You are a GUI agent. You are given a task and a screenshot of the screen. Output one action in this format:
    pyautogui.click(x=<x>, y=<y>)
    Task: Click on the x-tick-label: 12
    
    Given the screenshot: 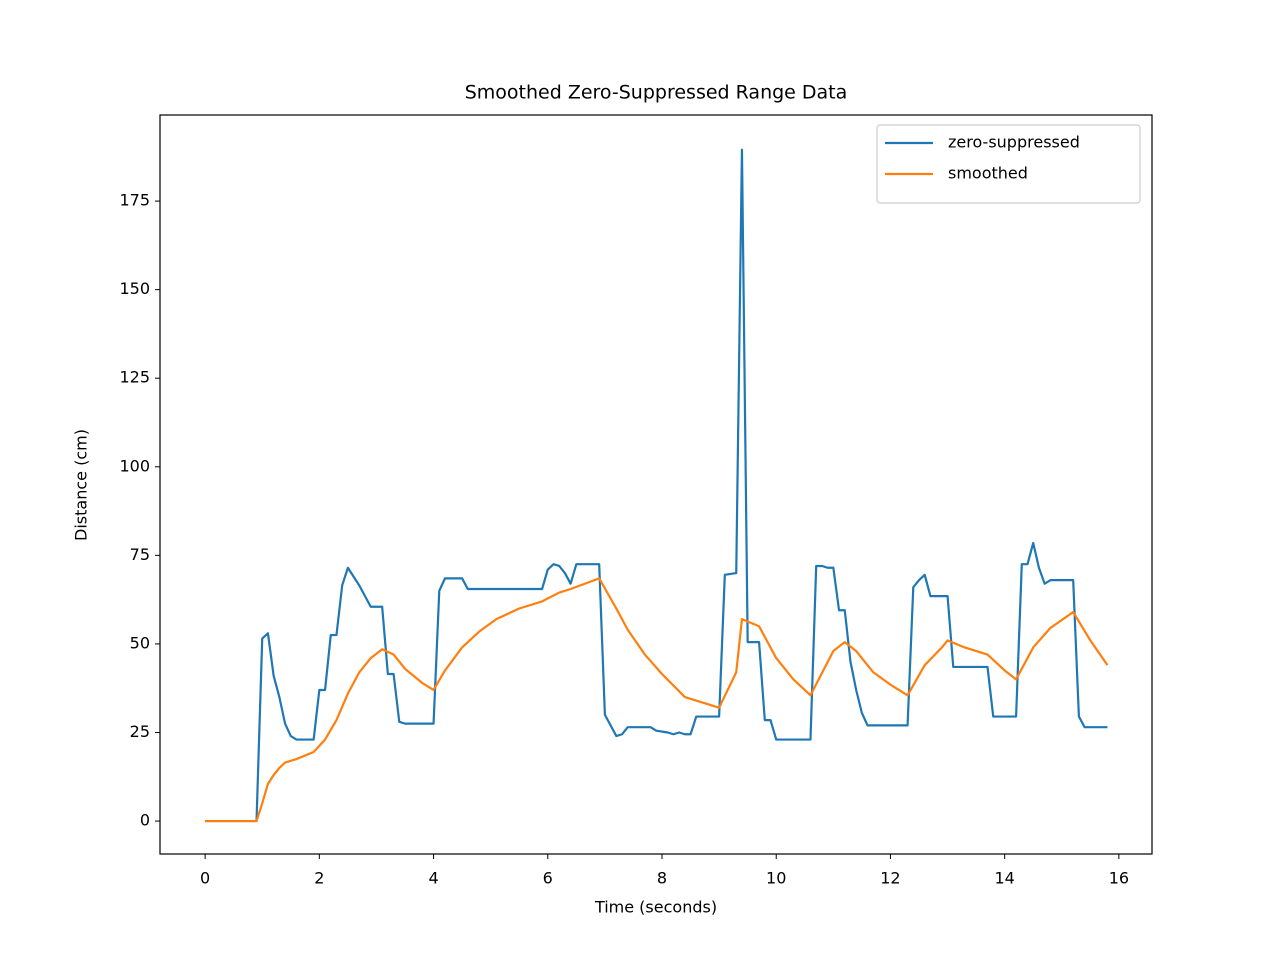 What is the action you would take?
    pyautogui.click(x=890, y=878)
    